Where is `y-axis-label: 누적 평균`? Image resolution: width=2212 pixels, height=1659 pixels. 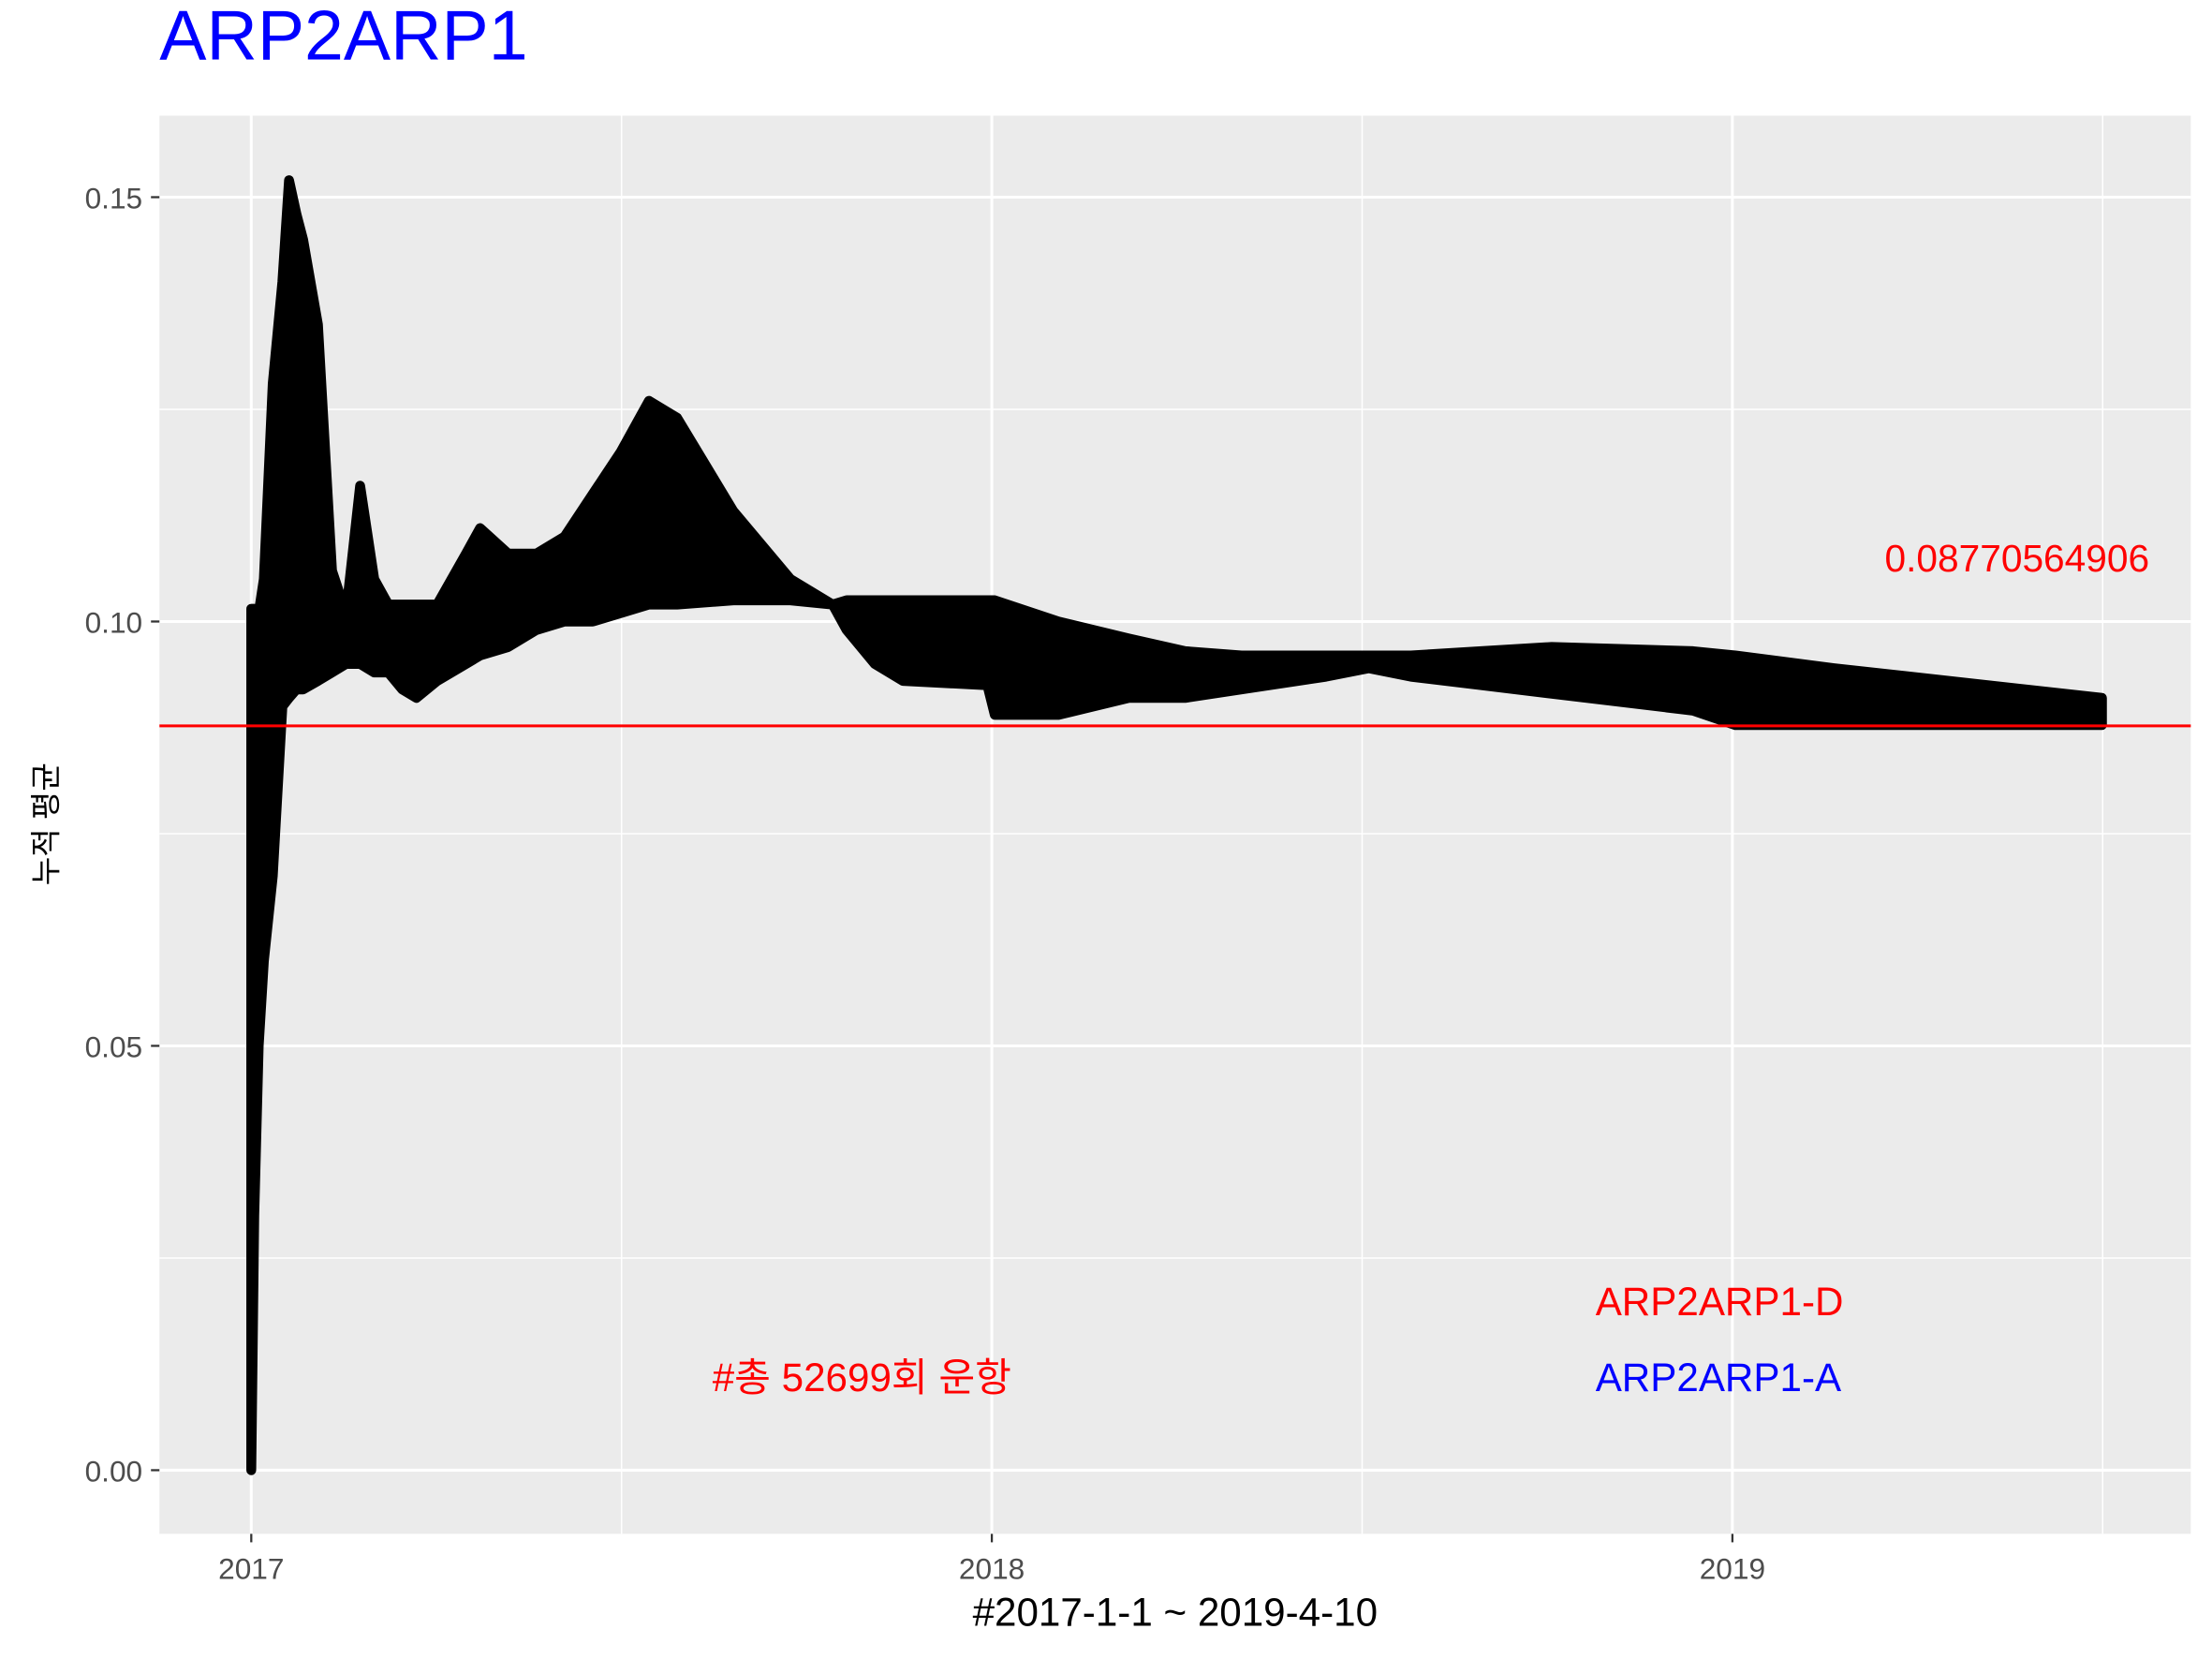 y-axis-label: 누적 평균 is located at coordinates (46, 824).